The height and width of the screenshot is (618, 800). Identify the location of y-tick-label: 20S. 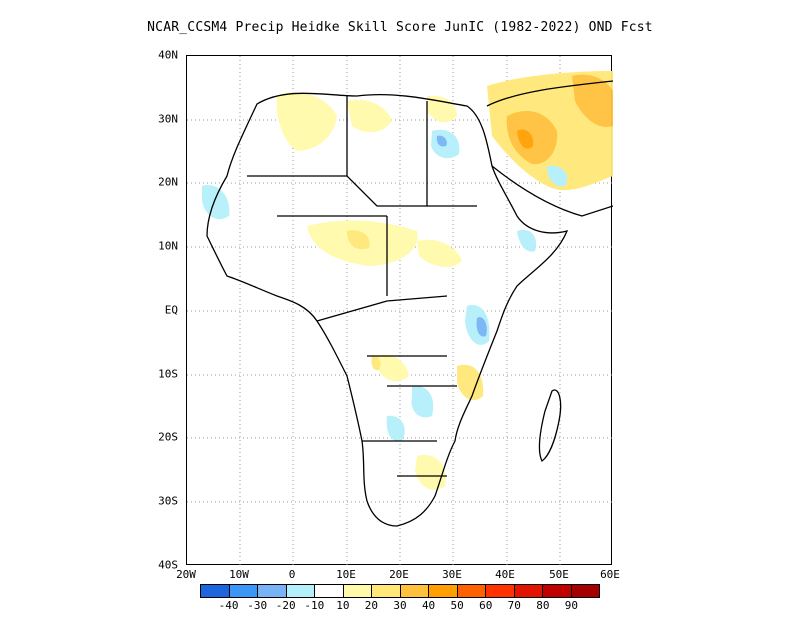
(168, 437).